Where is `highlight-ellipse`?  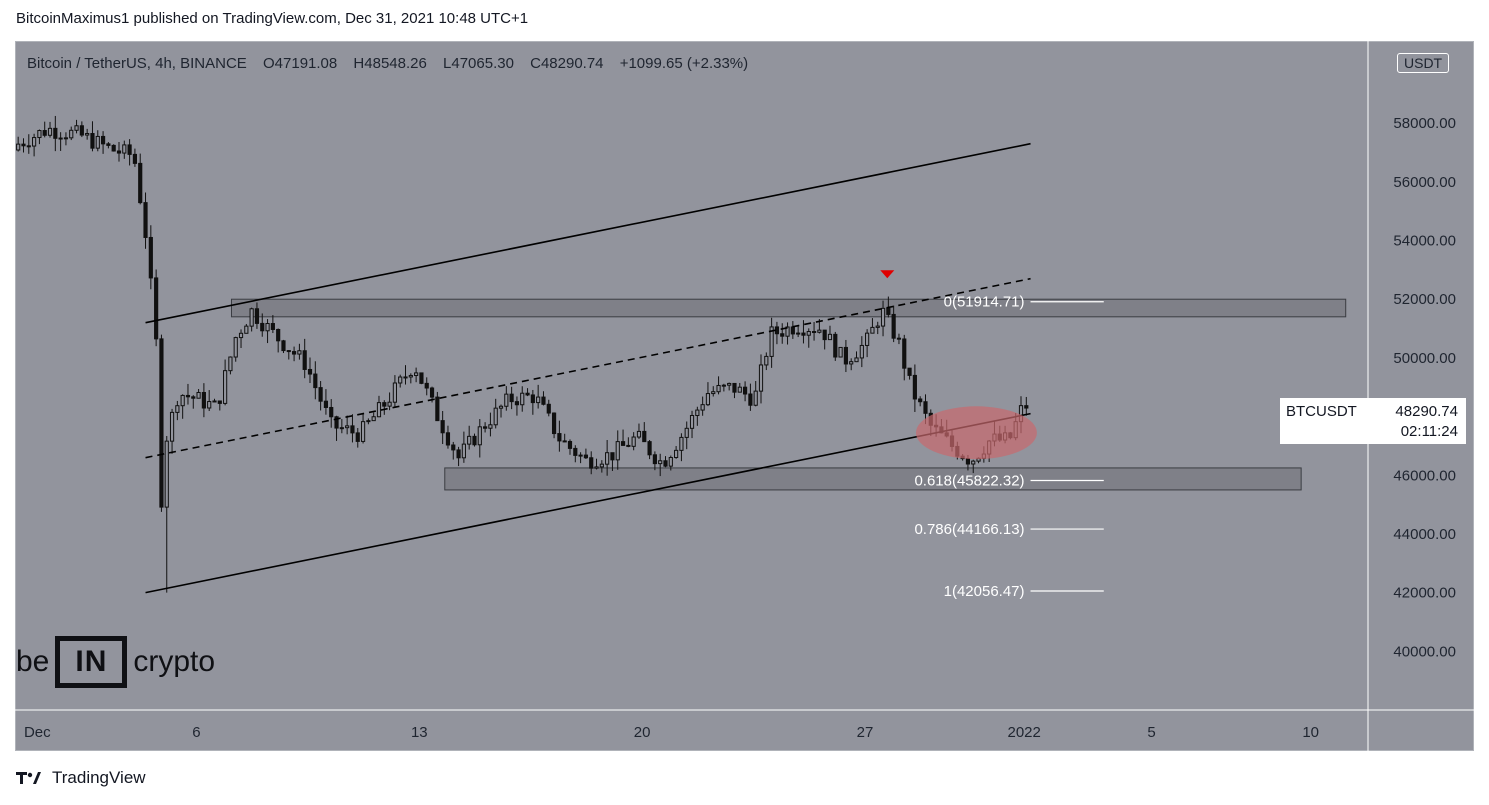
highlight-ellipse is located at coordinates (976, 433).